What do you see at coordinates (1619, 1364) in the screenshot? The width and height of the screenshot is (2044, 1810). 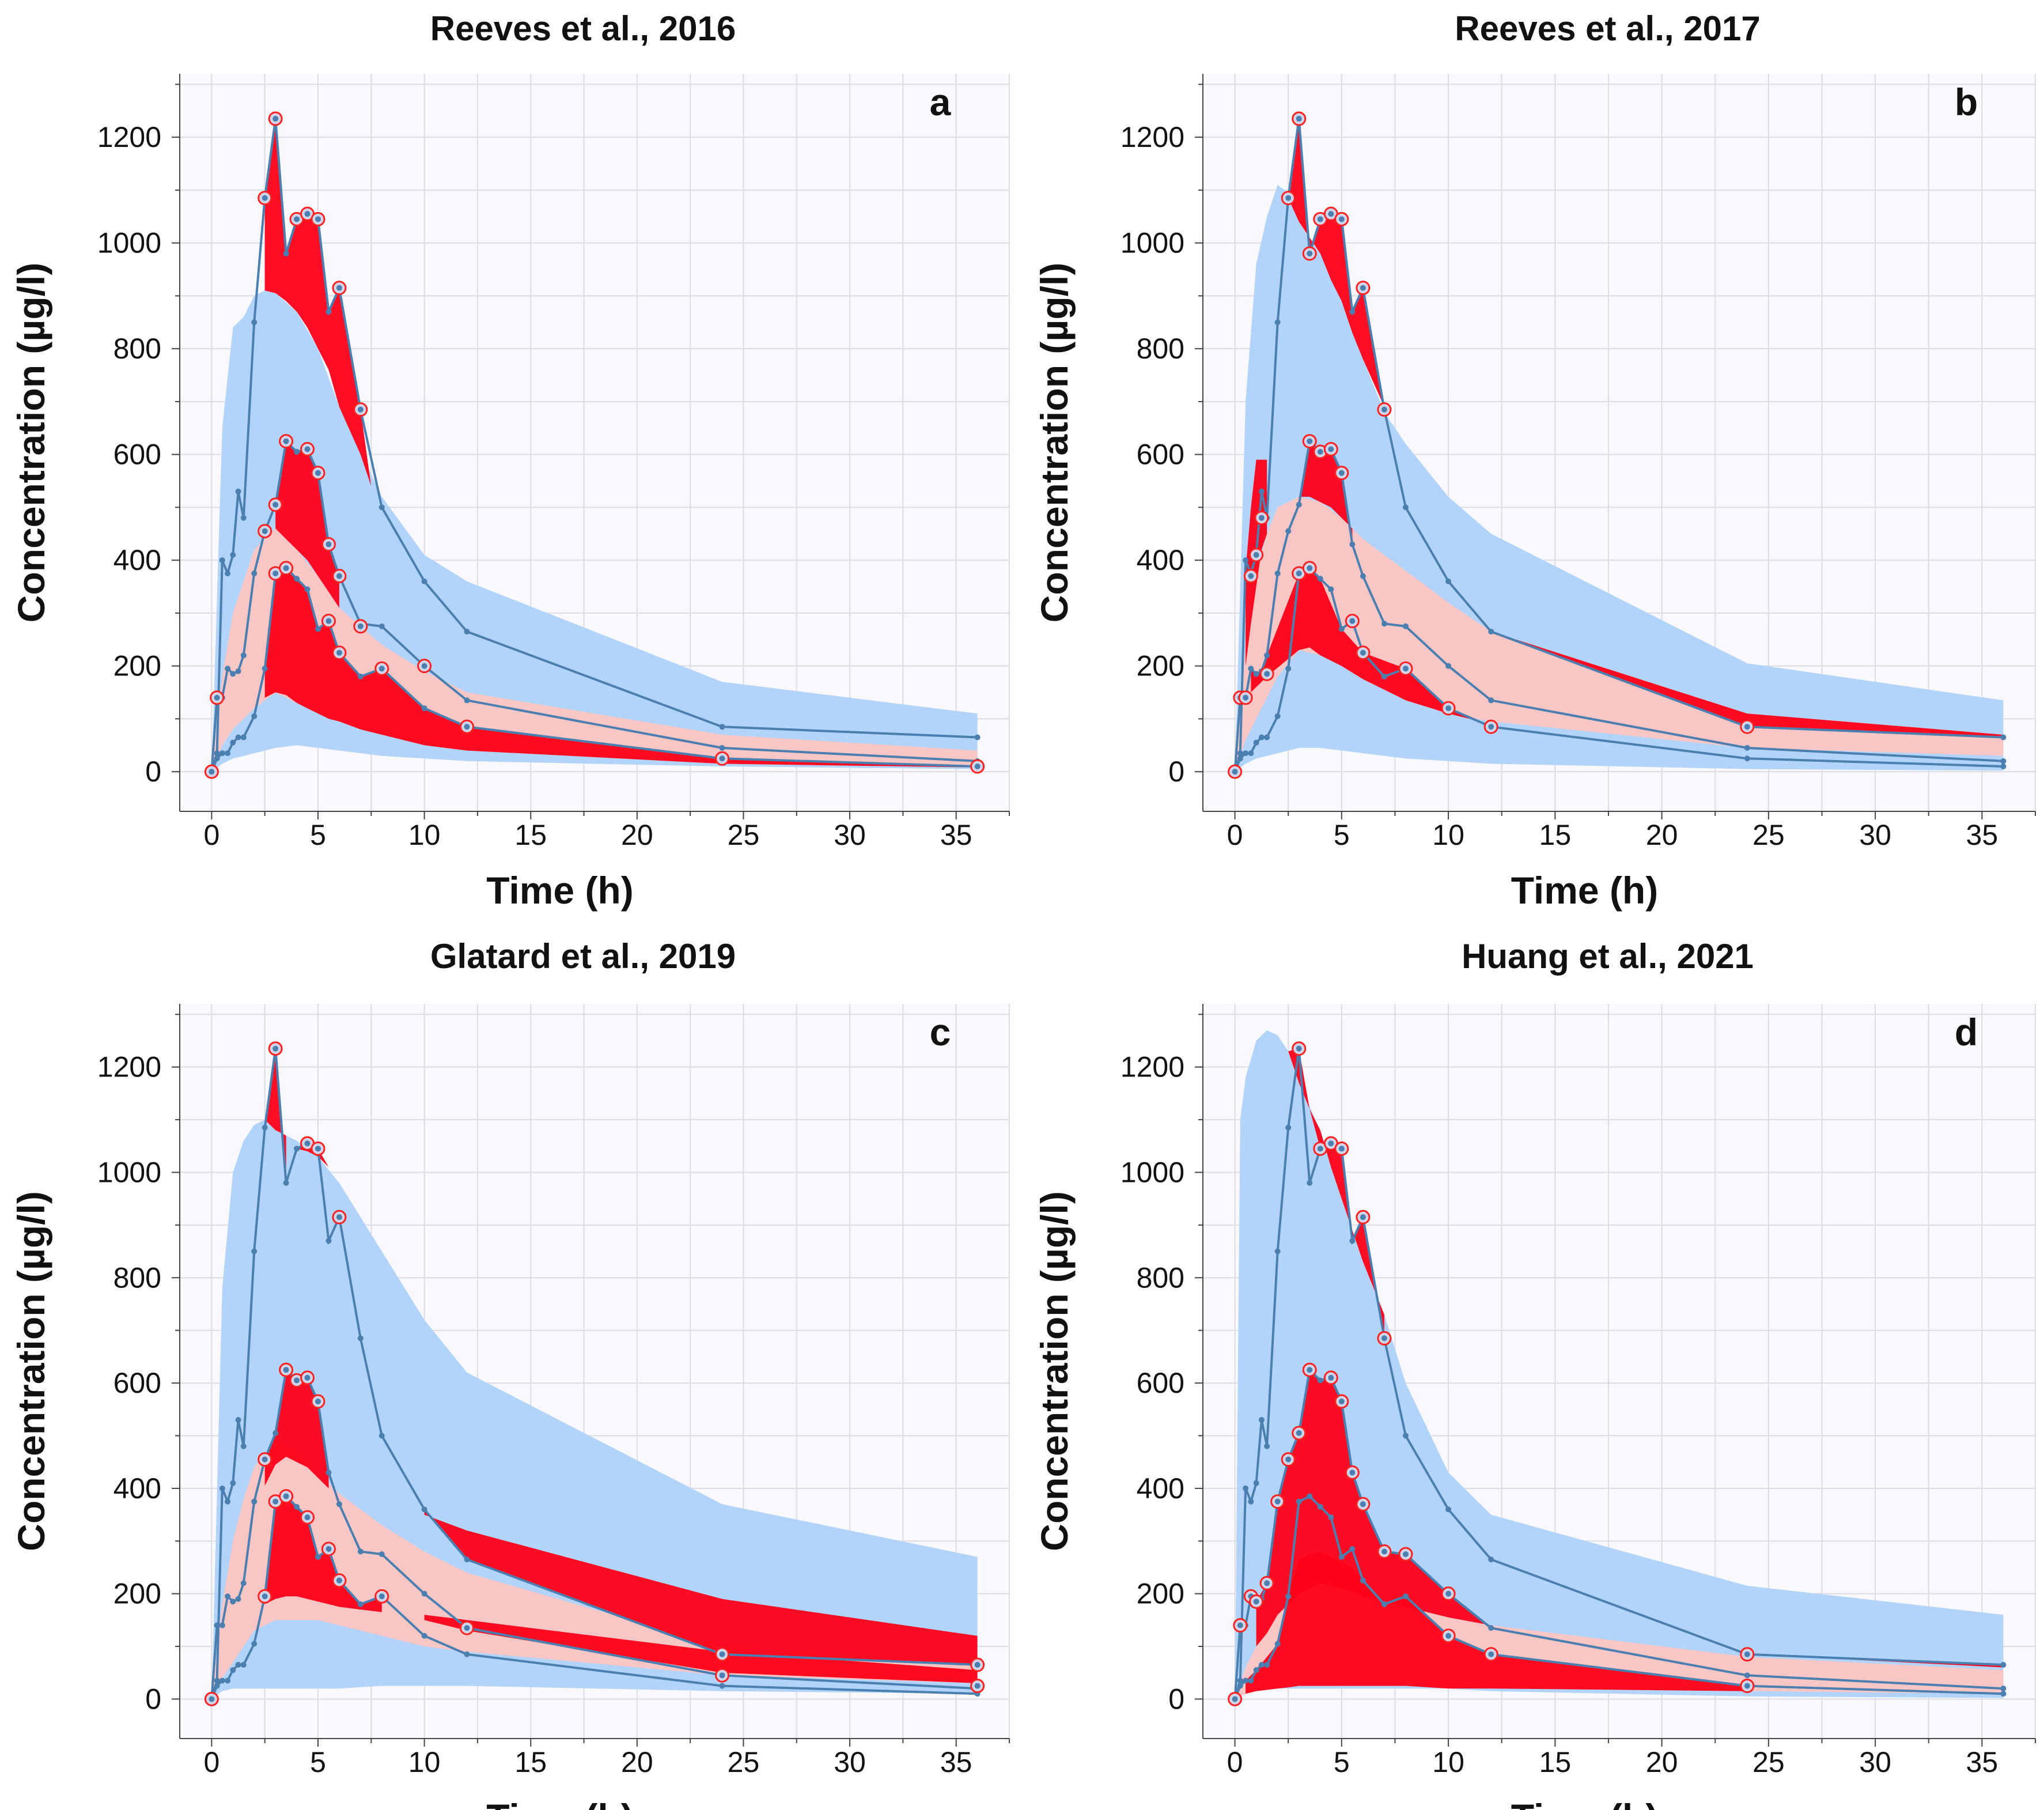 I see `prediction-band` at bounding box center [1619, 1364].